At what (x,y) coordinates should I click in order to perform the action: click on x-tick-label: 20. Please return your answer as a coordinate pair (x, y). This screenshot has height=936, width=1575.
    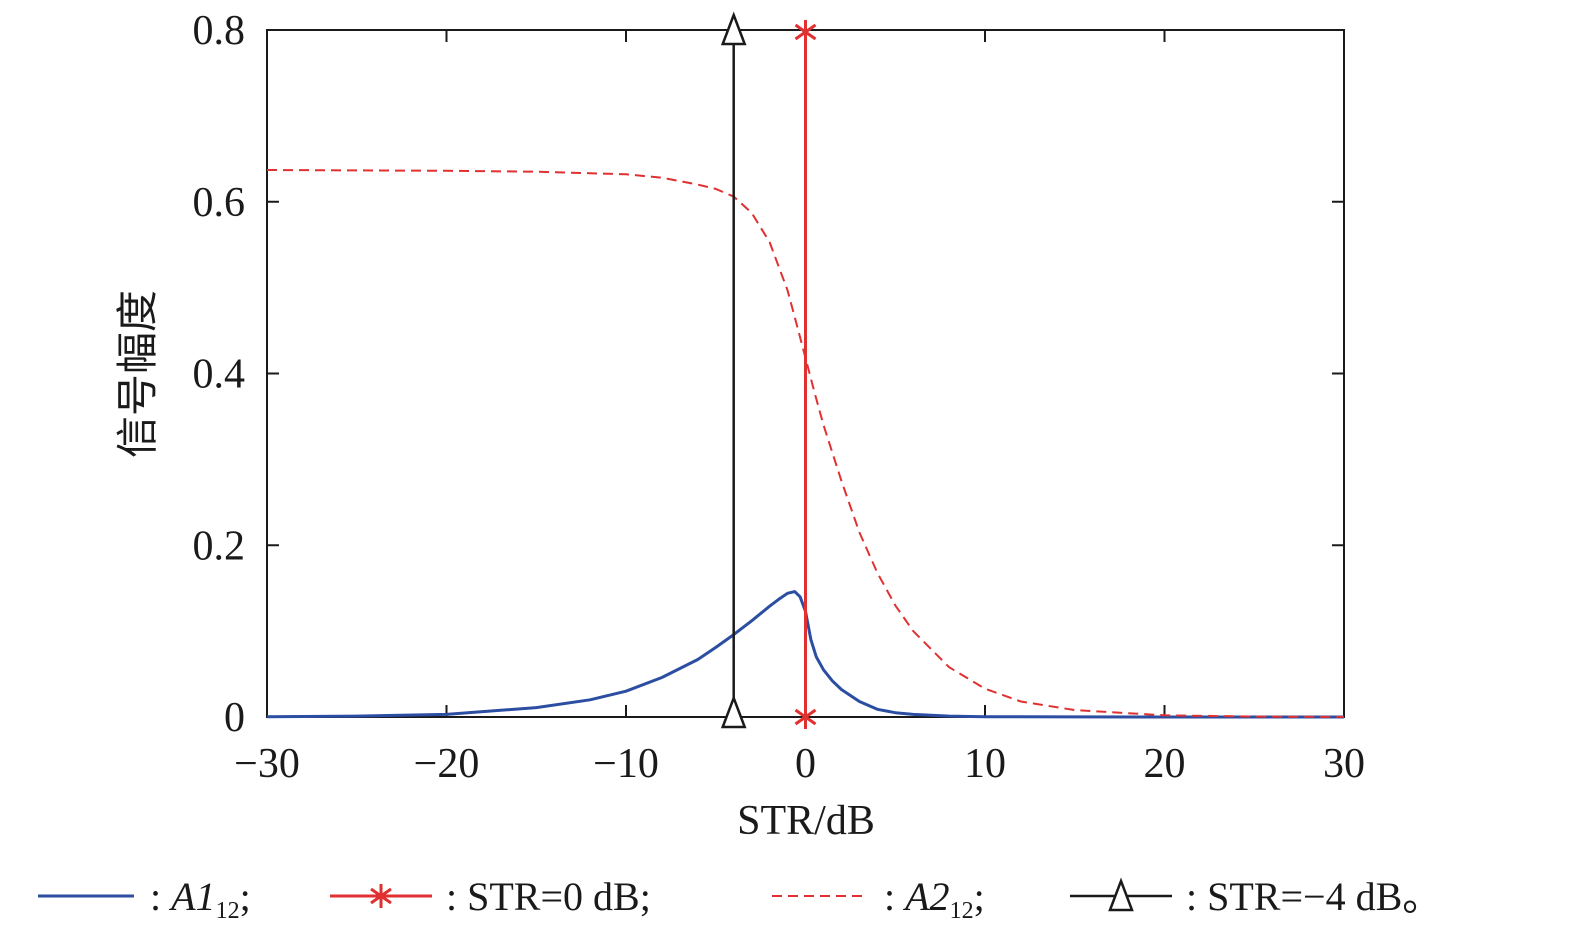
    Looking at the image, I should click on (1165, 764).